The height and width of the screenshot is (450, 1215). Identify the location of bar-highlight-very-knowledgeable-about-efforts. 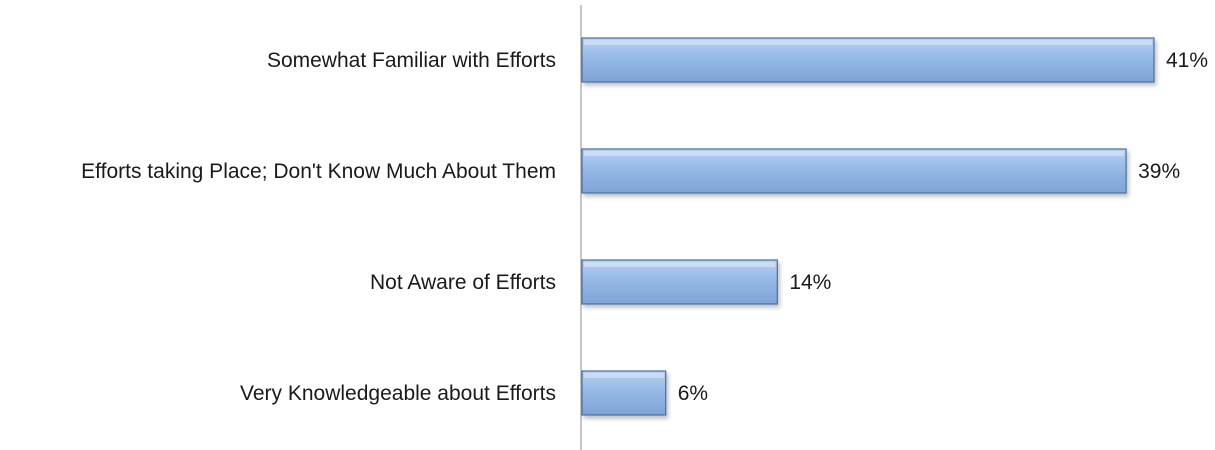
(624, 375).